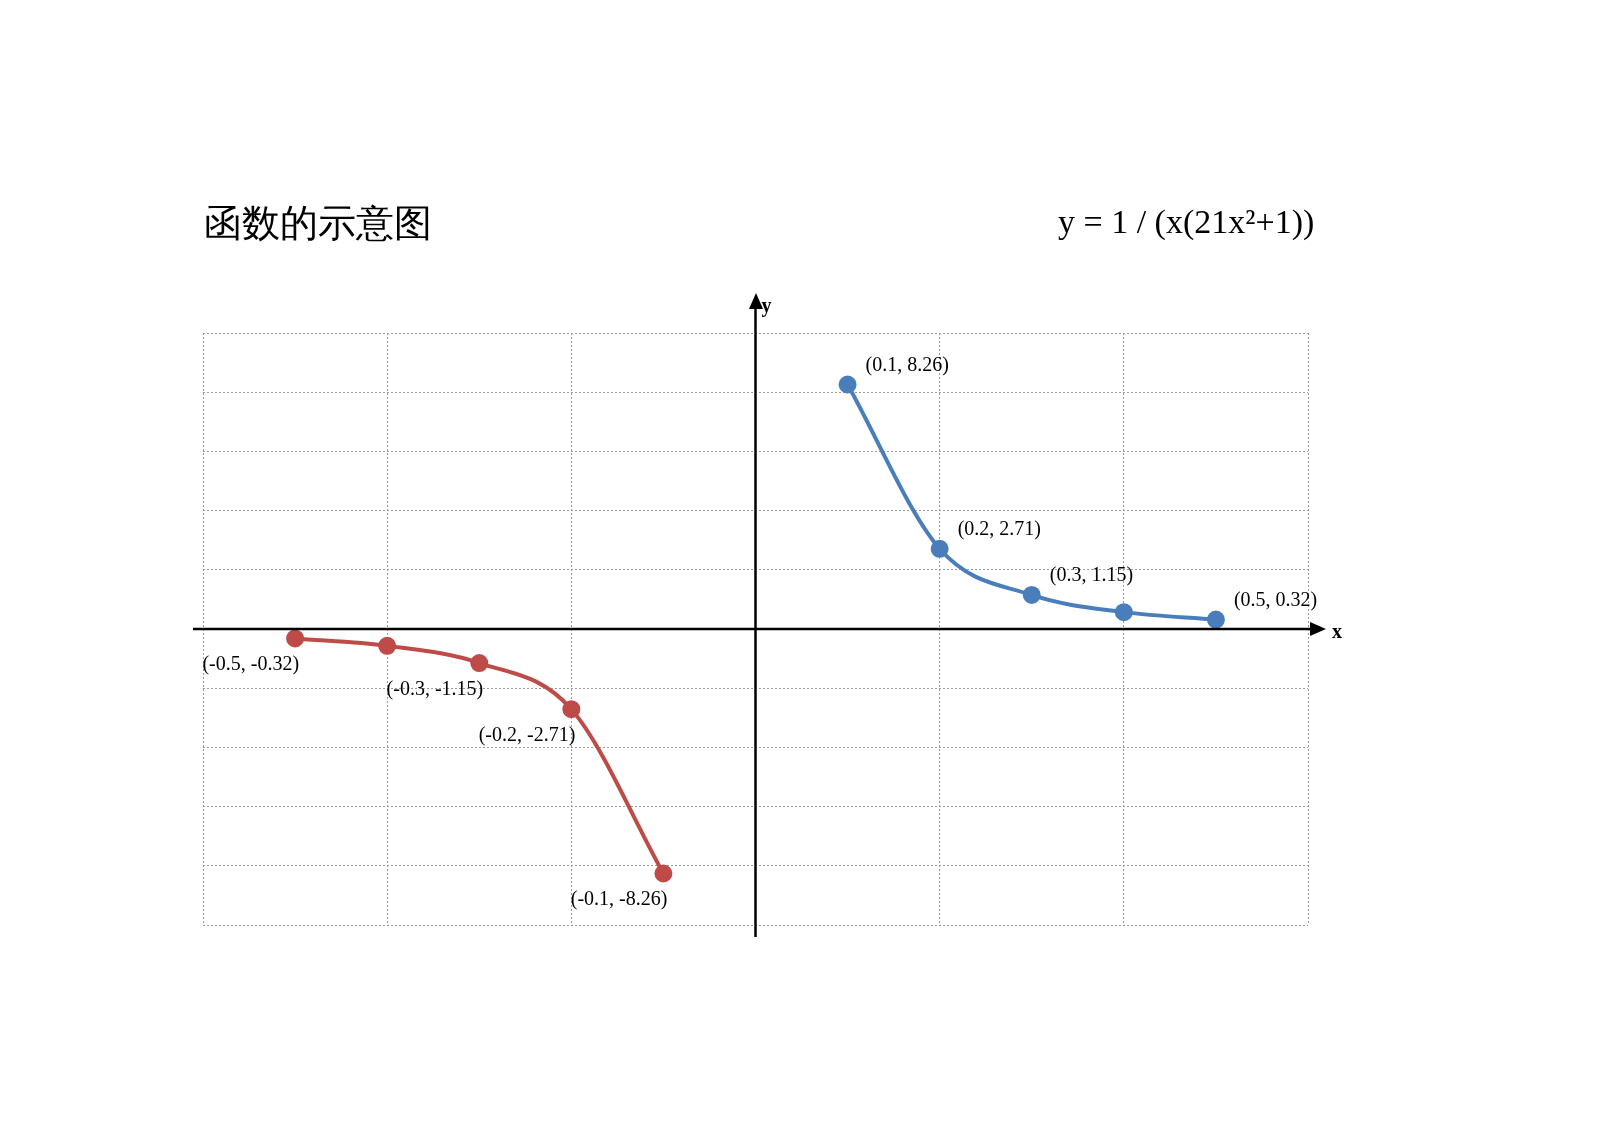 Image resolution: width=1600 pixels, height=1127 pixels. I want to click on y-axis-title: y, so click(766, 306).